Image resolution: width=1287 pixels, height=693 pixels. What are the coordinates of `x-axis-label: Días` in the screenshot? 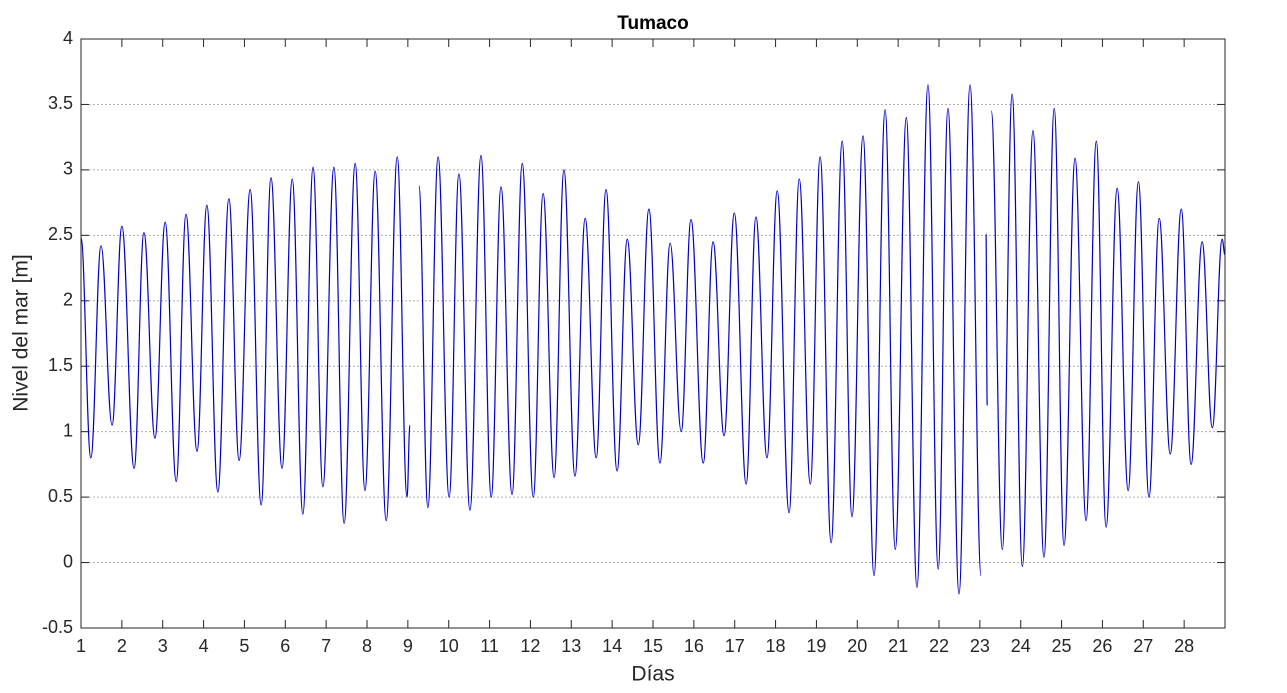 It's located at (652, 674).